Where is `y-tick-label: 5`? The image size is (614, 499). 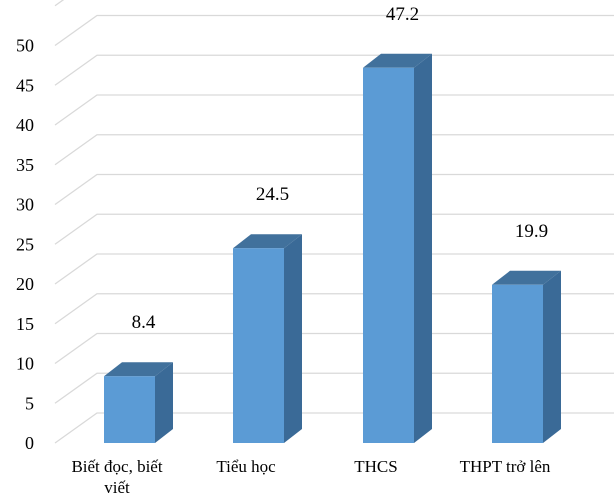 y-tick-label: 5 is located at coordinates (29, 403).